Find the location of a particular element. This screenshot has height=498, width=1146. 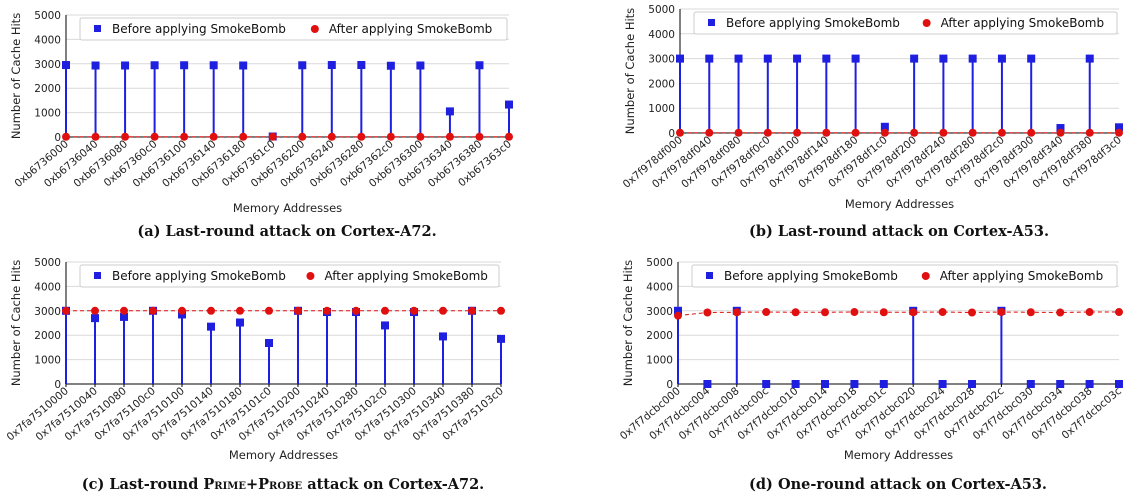

caption: (b) Last-round attack on Cortex-A53. is located at coordinates (899, 231).